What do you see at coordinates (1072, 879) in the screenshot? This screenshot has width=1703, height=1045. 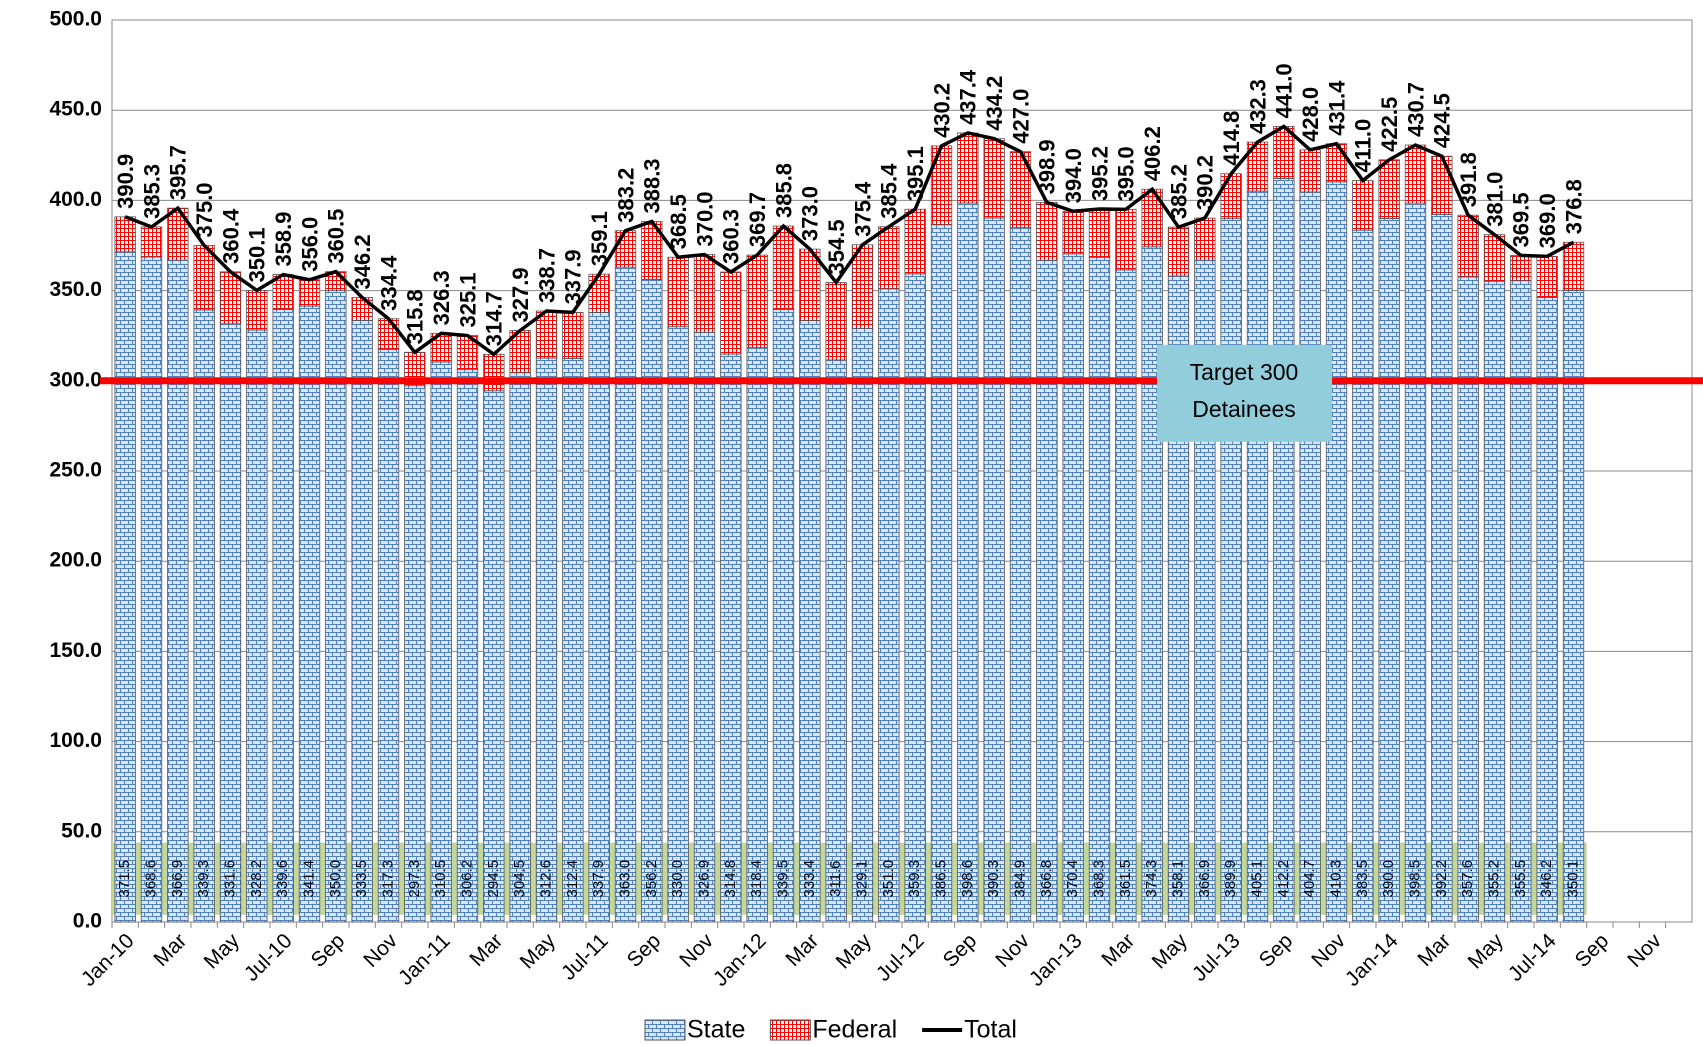 I see `value-label: 370.4` at bounding box center [1072, 879].